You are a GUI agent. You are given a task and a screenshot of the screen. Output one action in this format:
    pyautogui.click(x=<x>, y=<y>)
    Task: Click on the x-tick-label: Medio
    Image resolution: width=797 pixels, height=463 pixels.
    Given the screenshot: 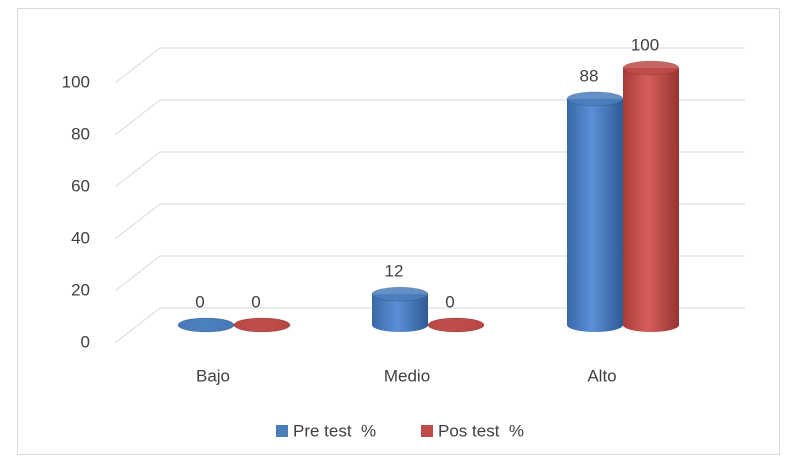 What is the action you would take?
    pyautogui.click(x=407, y=375)
    